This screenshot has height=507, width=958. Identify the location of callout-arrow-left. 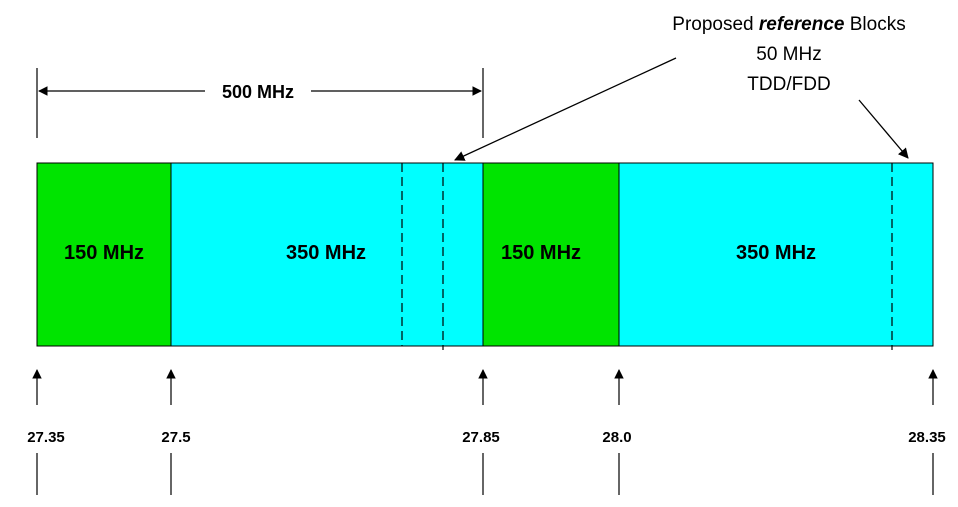
(565, 109).